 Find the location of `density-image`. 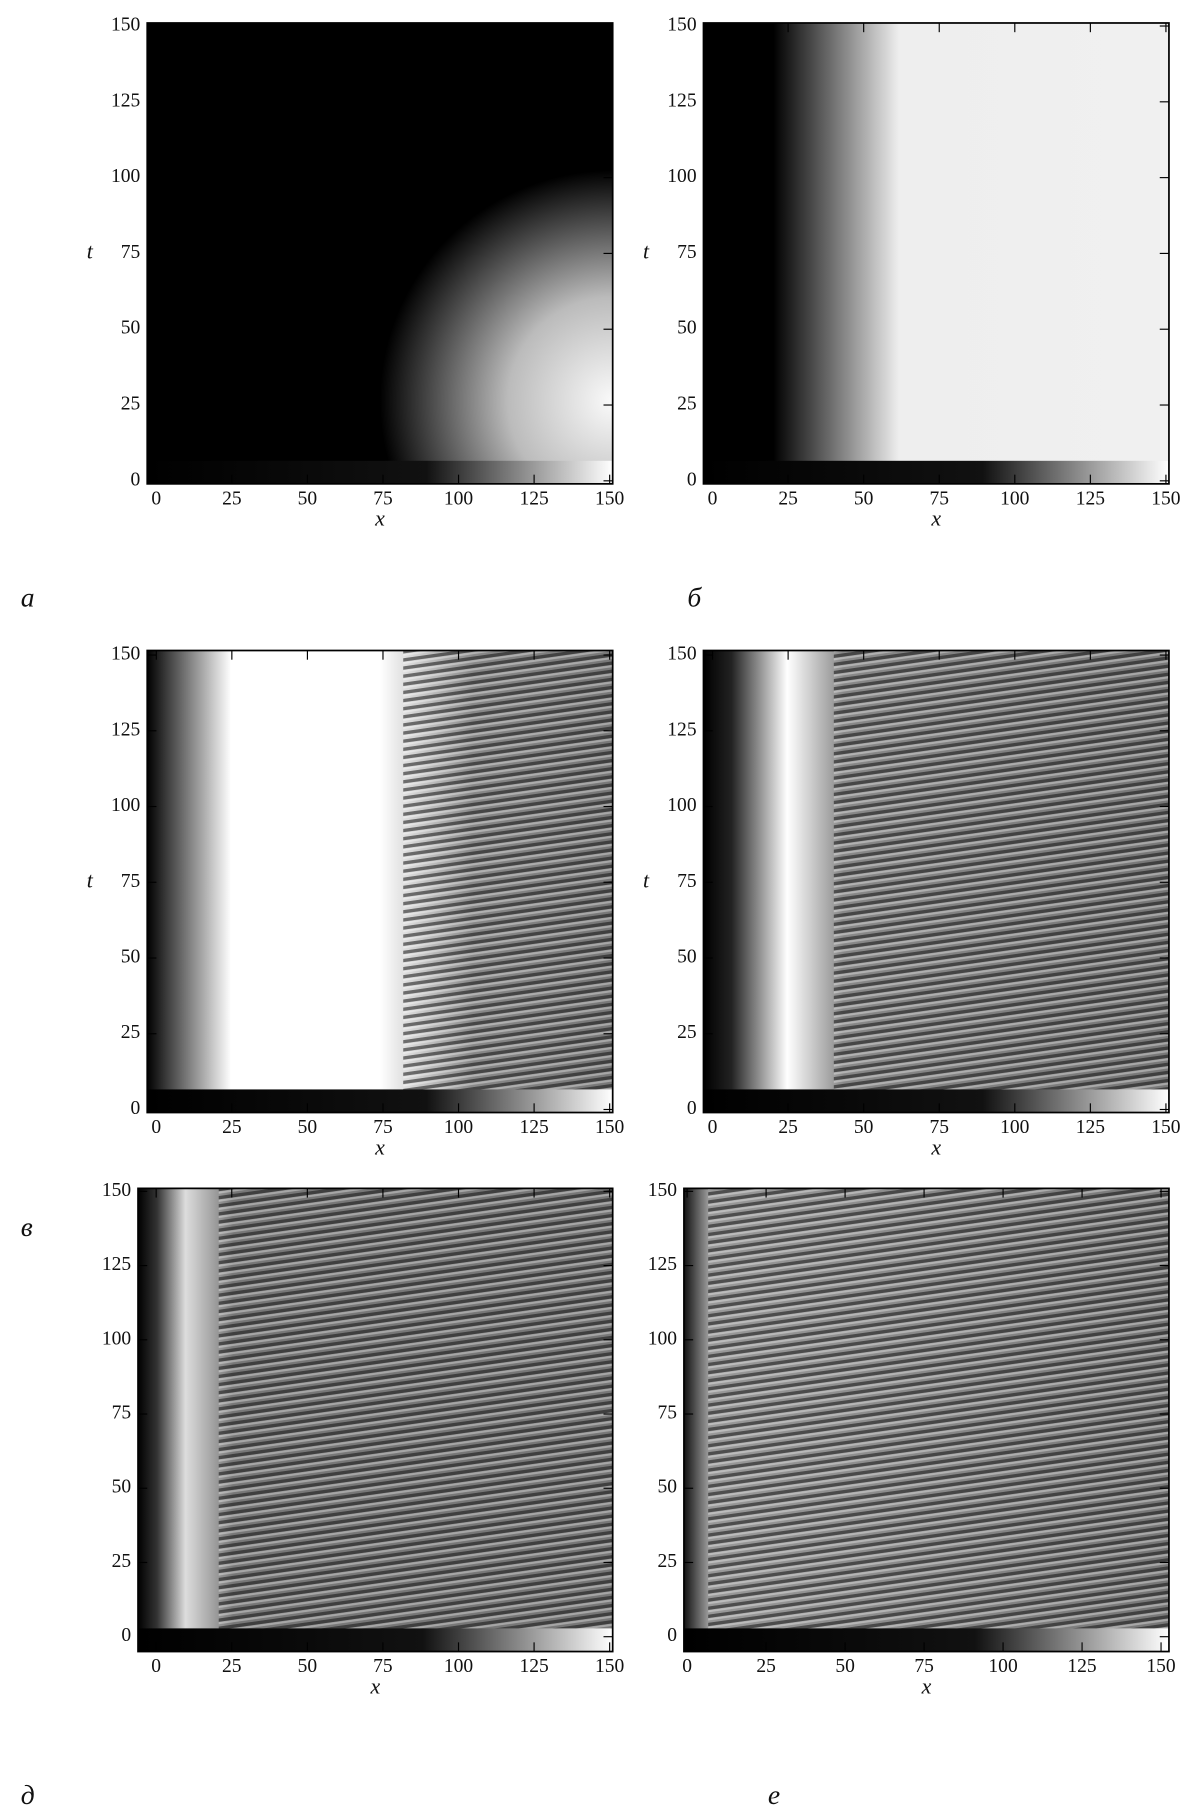

density-image is located at coordinates (936, 253).